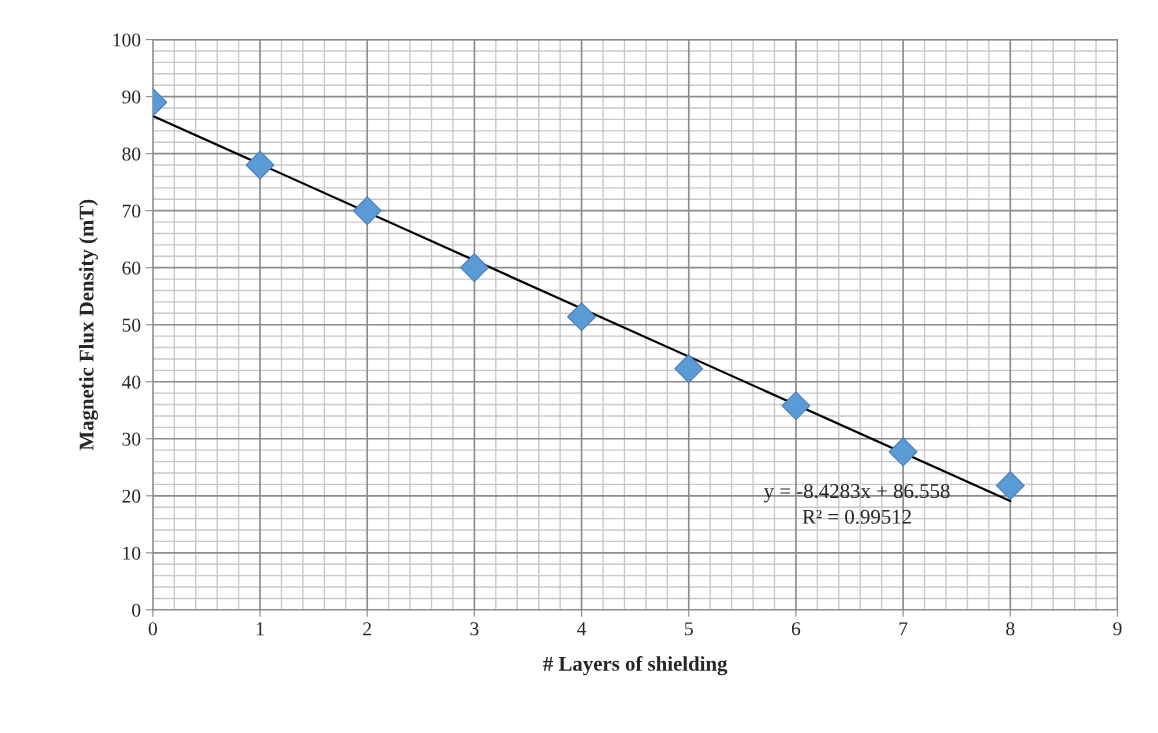  I want to click on y-tick-label: 0, so click(136, 610).